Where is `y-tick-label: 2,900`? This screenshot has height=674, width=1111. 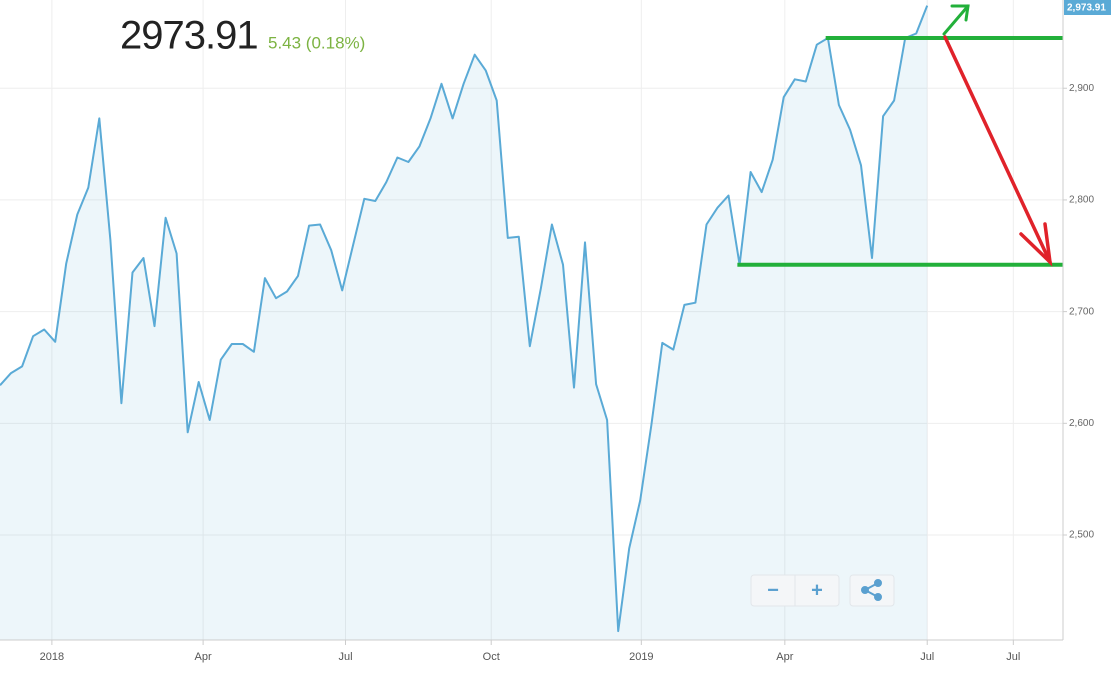
y-tick-label: 2,900 is located at coordinates (1081, 88).